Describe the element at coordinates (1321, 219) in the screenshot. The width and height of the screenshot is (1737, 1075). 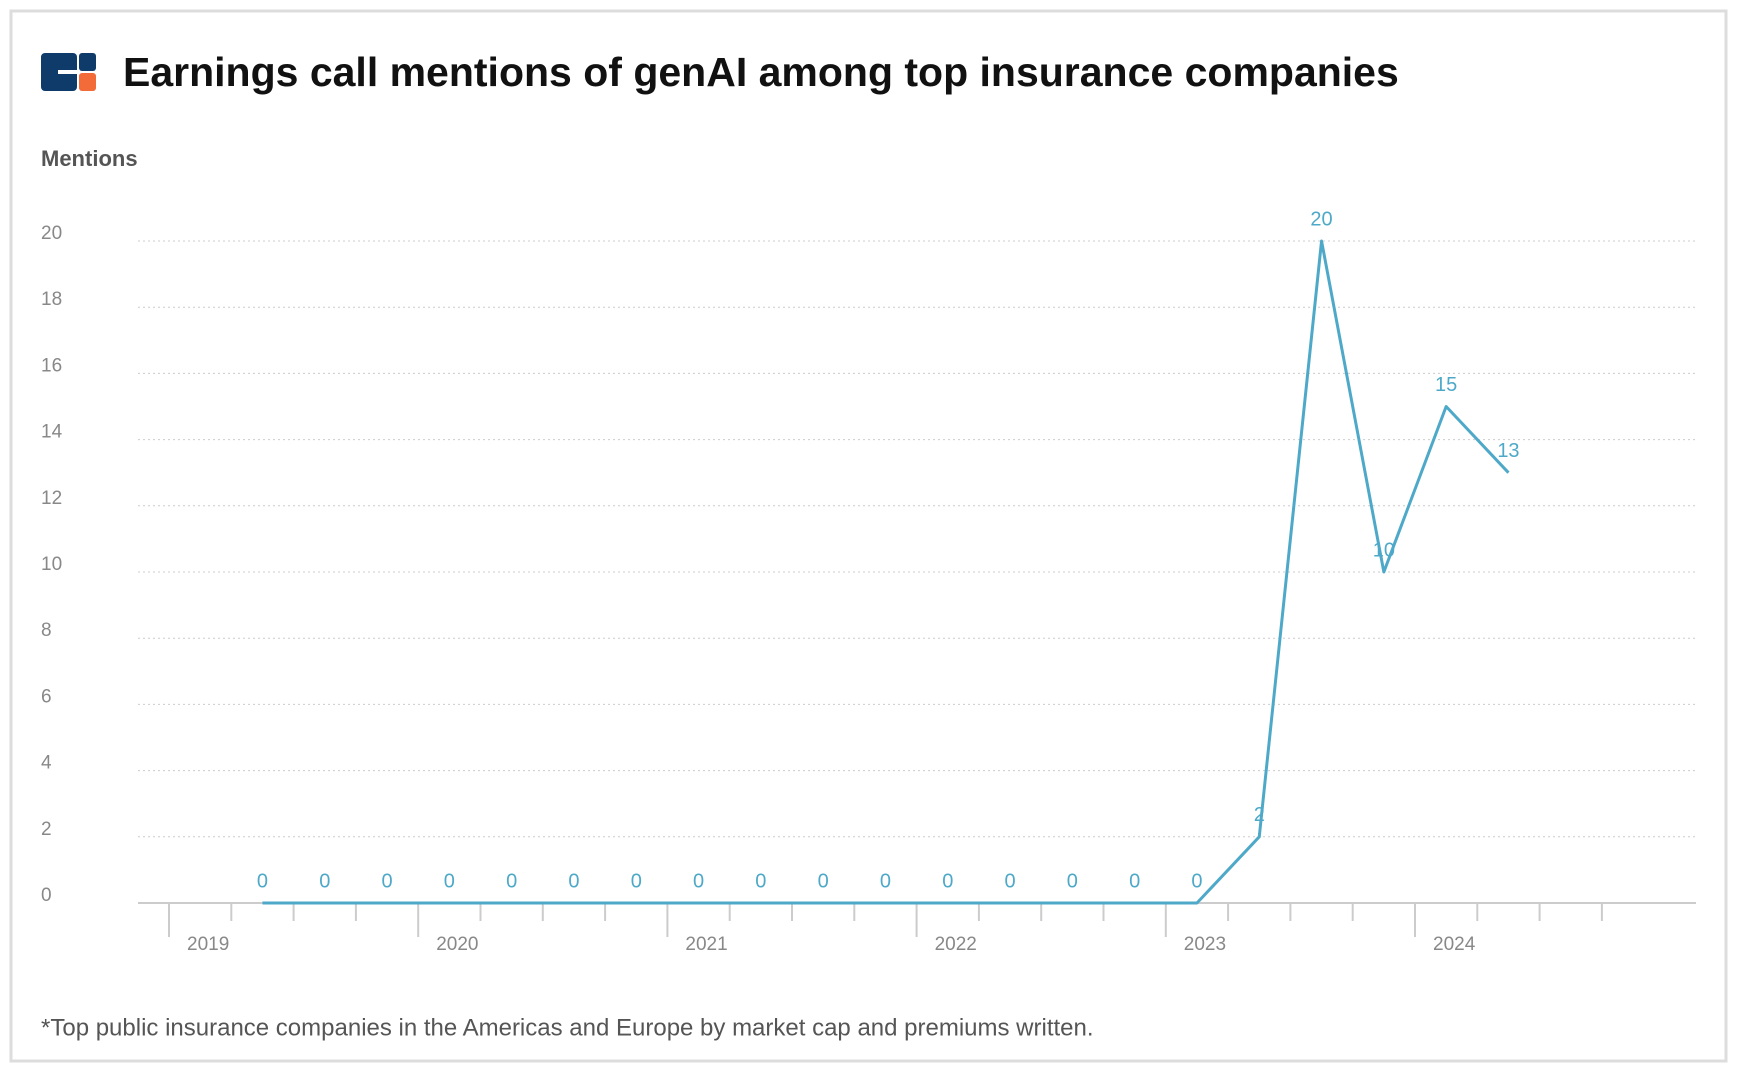
I see `value-label: 20` at that location.